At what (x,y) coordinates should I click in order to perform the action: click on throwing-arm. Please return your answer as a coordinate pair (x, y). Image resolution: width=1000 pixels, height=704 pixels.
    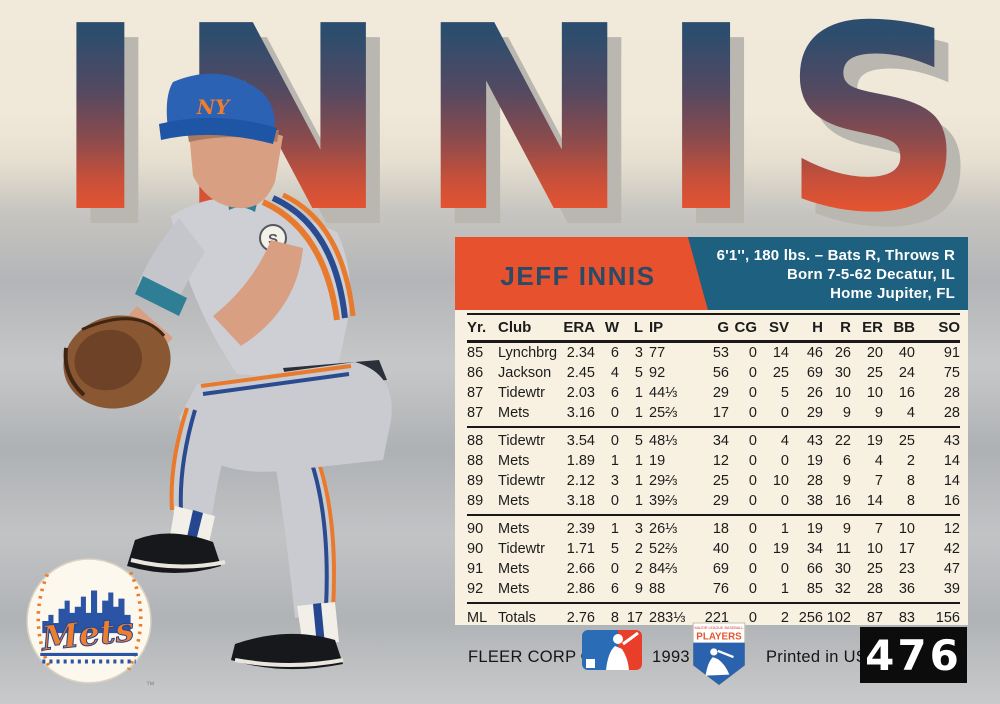
    Looking at the image, I should click on (258, 293).